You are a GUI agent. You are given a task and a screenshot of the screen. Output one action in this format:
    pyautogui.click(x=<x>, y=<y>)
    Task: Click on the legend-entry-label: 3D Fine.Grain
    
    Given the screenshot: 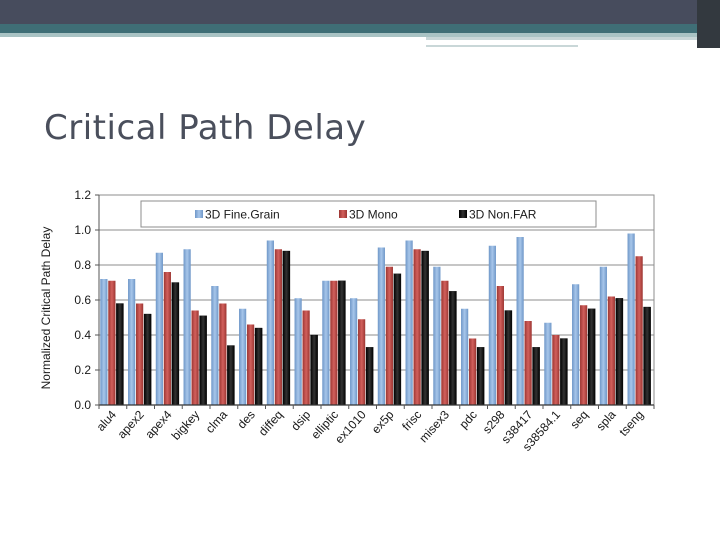 What is the action you would take?
    pyautogui.click(x=242, y=215)
    